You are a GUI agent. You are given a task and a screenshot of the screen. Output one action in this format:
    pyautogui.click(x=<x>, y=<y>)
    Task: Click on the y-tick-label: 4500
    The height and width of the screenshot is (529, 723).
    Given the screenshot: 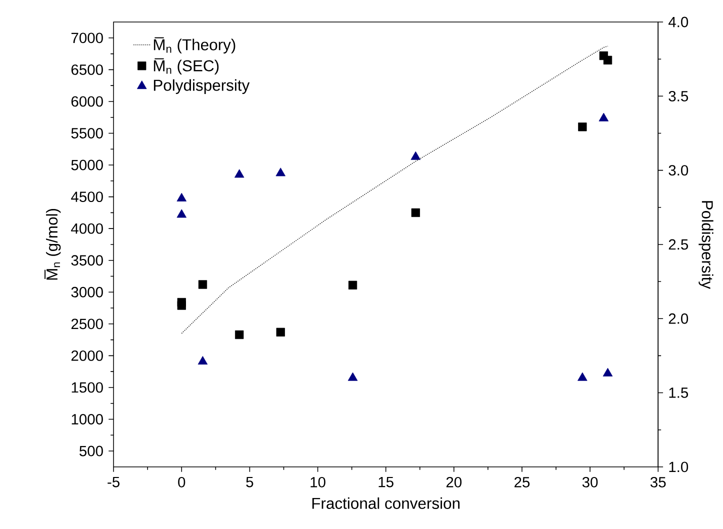 What is the action you would take?
    pyautogui.click(x=87, y=197)
    